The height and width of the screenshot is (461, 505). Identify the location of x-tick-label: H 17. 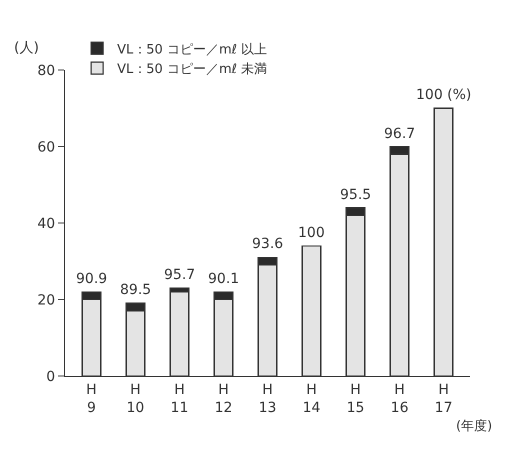
(443, 399).